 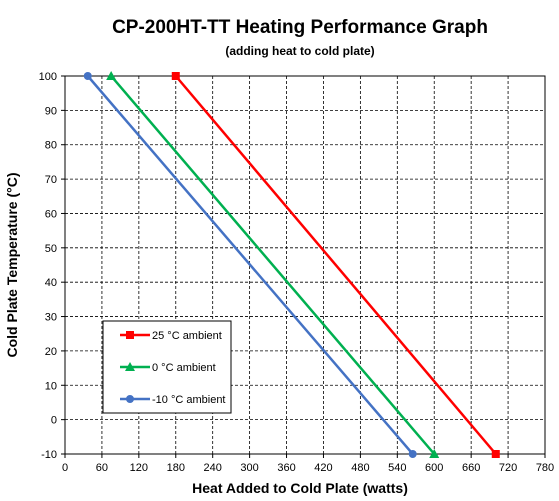 I want to click on x-tick-label: 360, so click(x=286, y=468).